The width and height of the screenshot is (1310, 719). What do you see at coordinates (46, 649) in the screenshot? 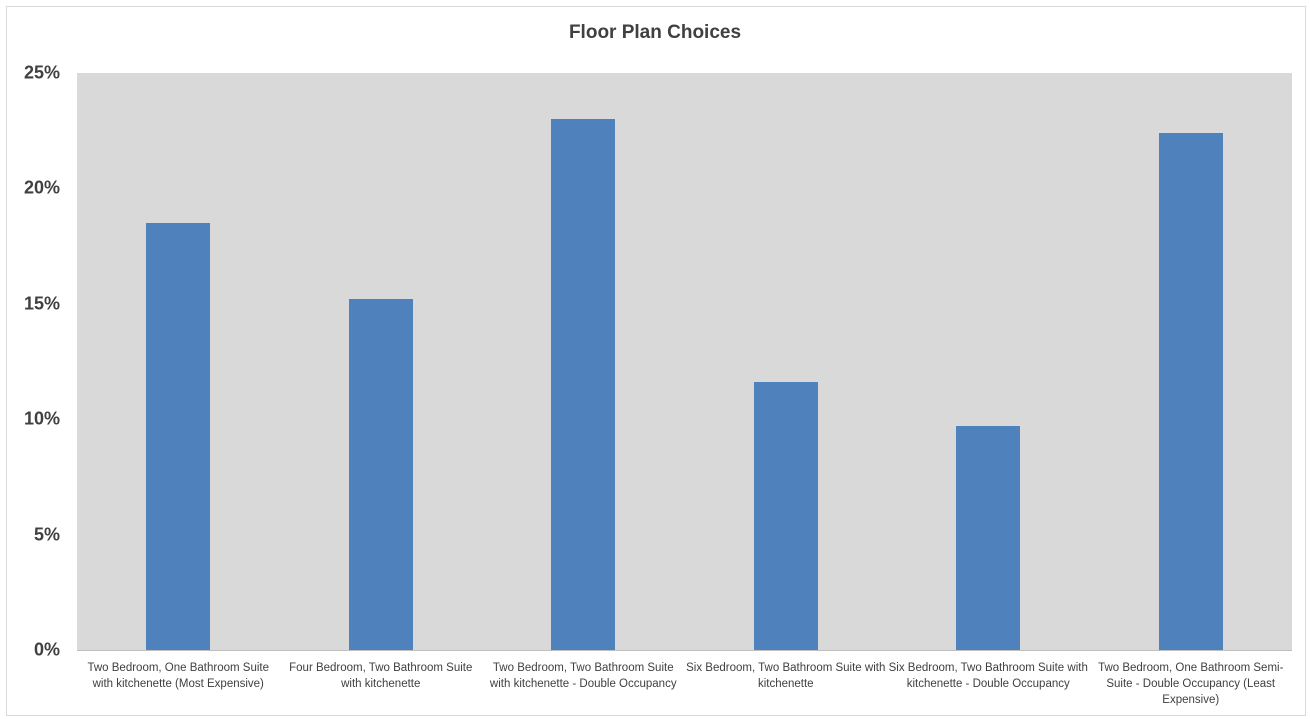
I see `y-tick-label: 0%` at bounding box center [46, 649].